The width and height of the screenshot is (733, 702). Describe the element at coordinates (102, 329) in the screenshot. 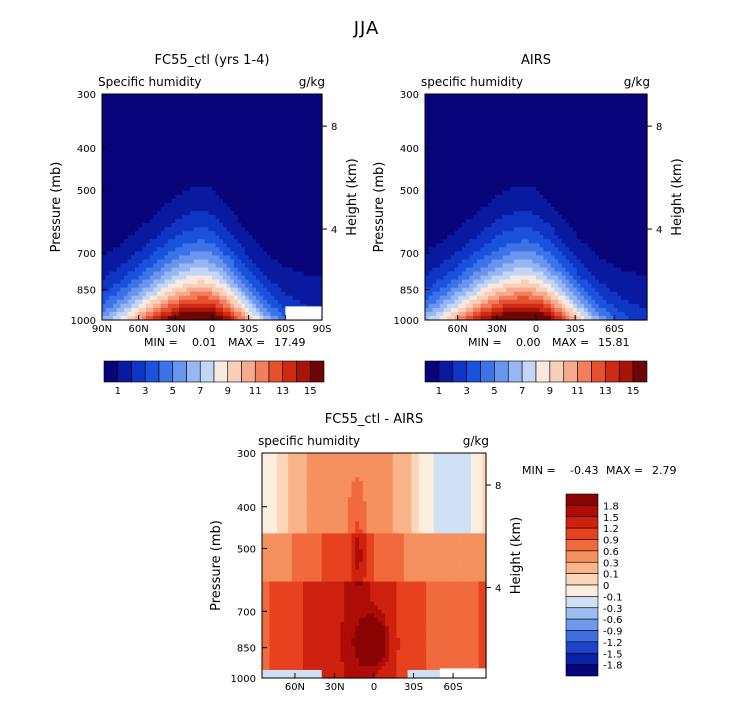

I see `lat-tick-label: 90N` at that location.